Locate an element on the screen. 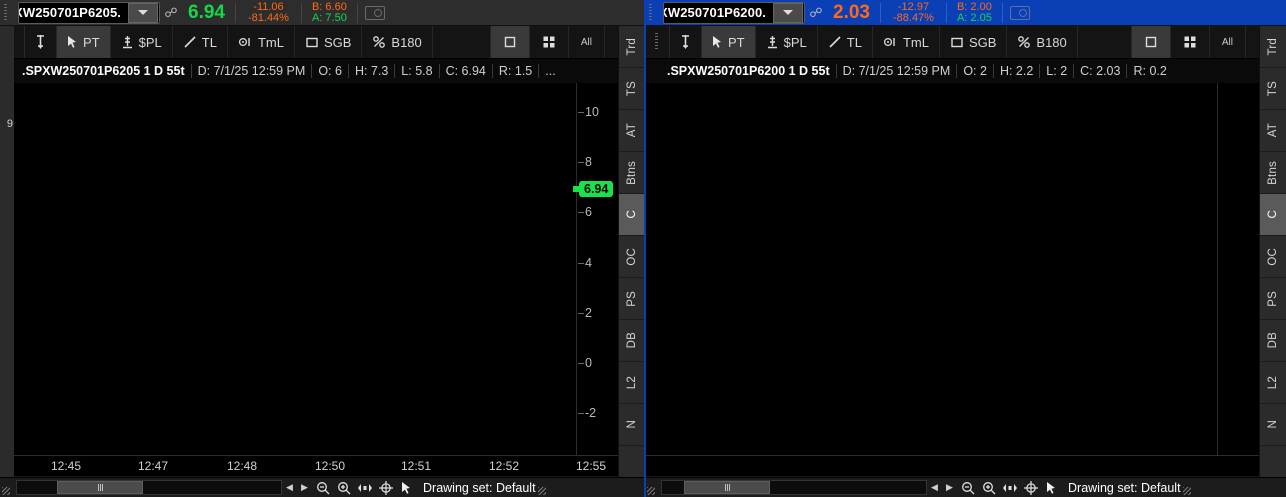 The image size is (1286, 497). symbol-input-box: .SPXW250701P6205 is located at coordinates (89, 12).